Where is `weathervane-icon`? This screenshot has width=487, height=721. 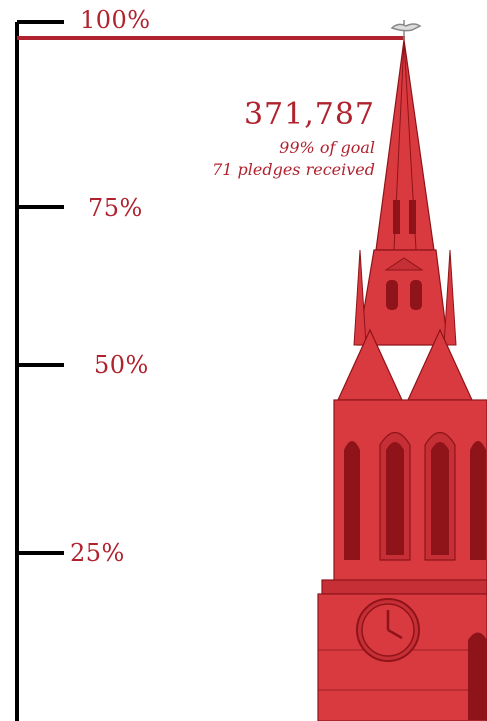 weathervane-icon is located at coordinates (406, 30).